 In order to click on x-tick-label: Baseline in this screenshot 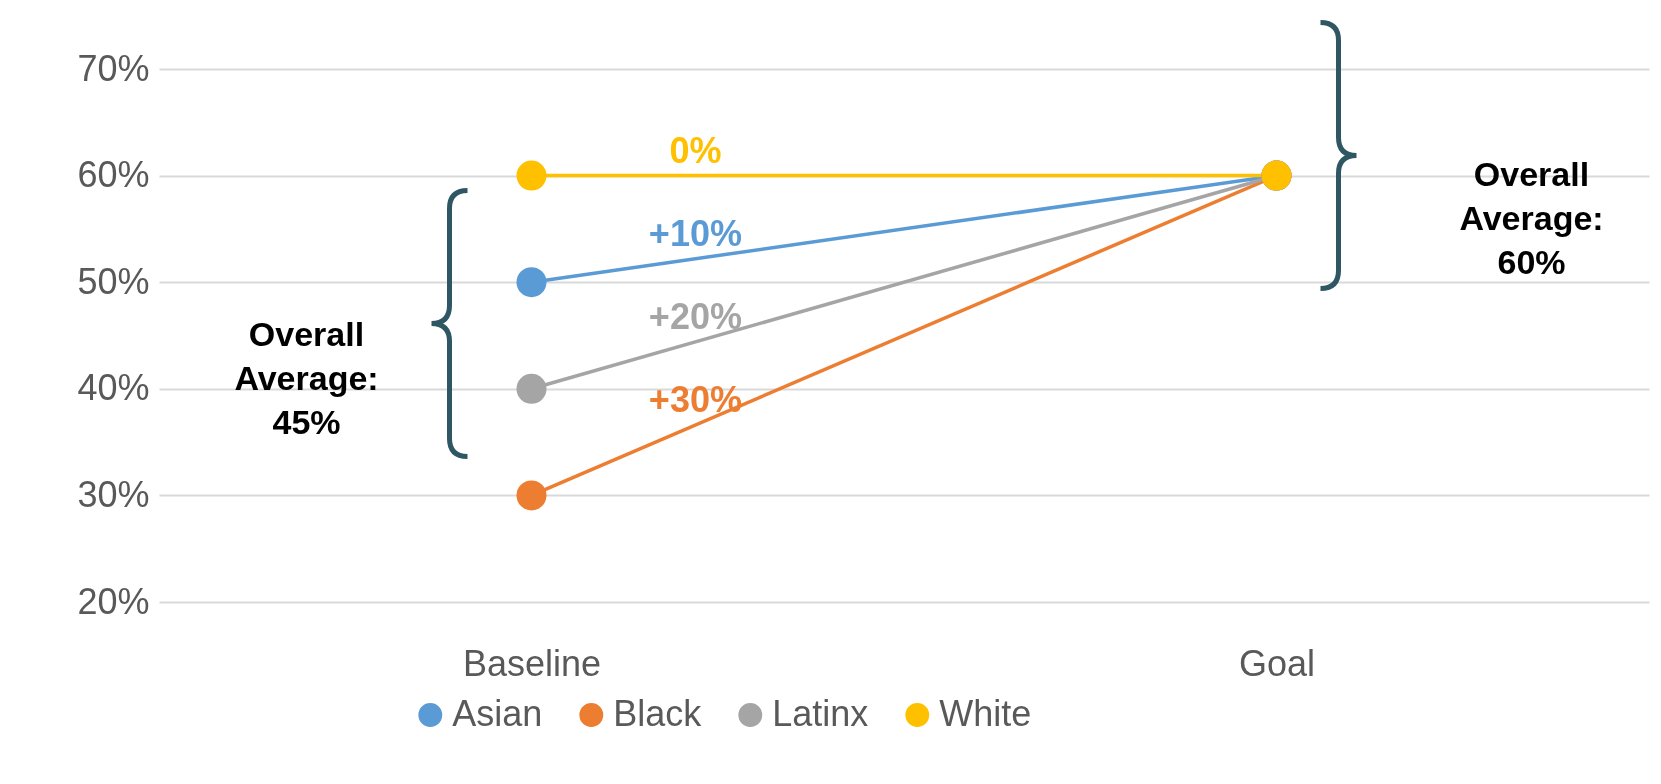, I will do `click(532, 663)`.